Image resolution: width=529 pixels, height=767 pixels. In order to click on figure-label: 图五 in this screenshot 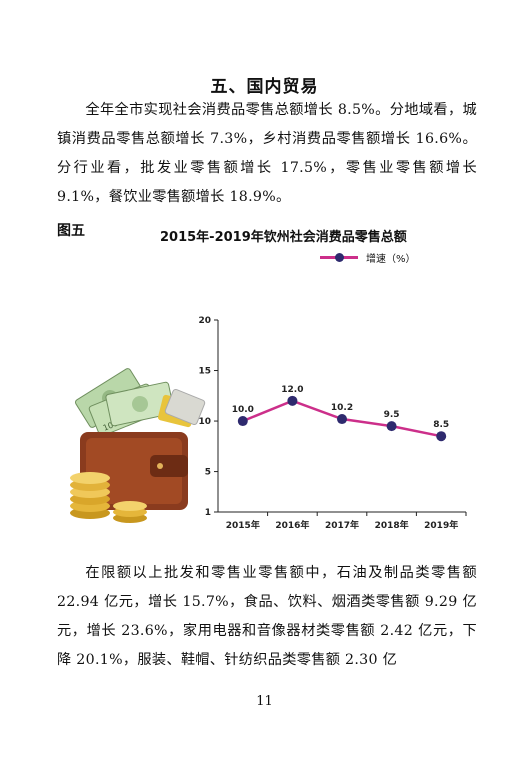, I will do `click(71, 231)`.